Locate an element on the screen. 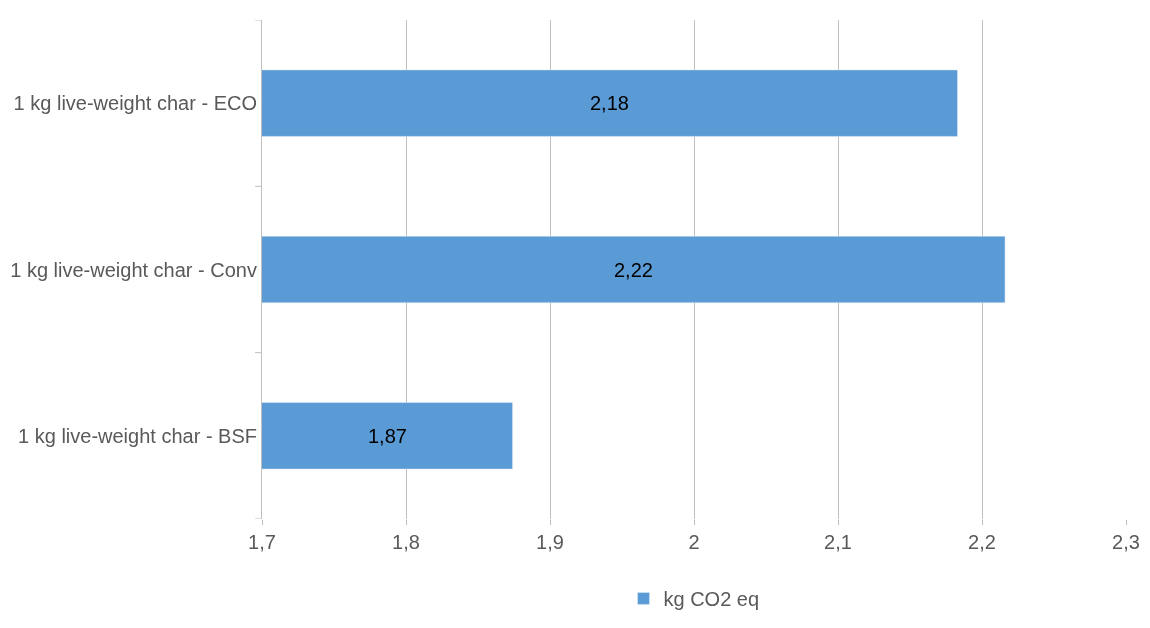 The height and width of the screenshot is (628, 1150). data-label: 2,18 is located at coordinates (609, 103).